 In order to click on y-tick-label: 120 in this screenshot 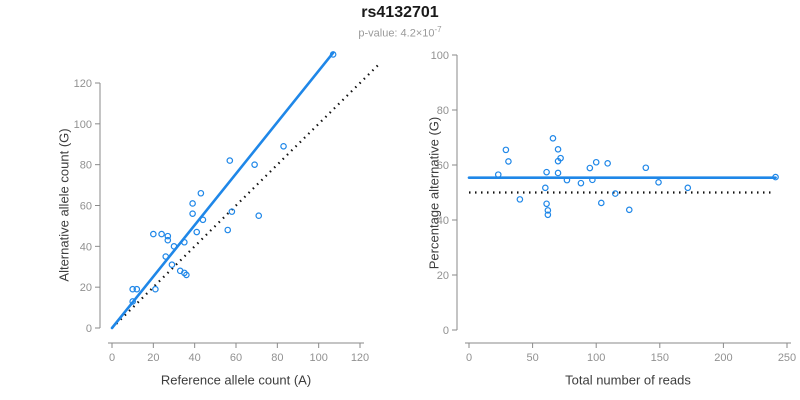, I will do `click(83, 84)`.